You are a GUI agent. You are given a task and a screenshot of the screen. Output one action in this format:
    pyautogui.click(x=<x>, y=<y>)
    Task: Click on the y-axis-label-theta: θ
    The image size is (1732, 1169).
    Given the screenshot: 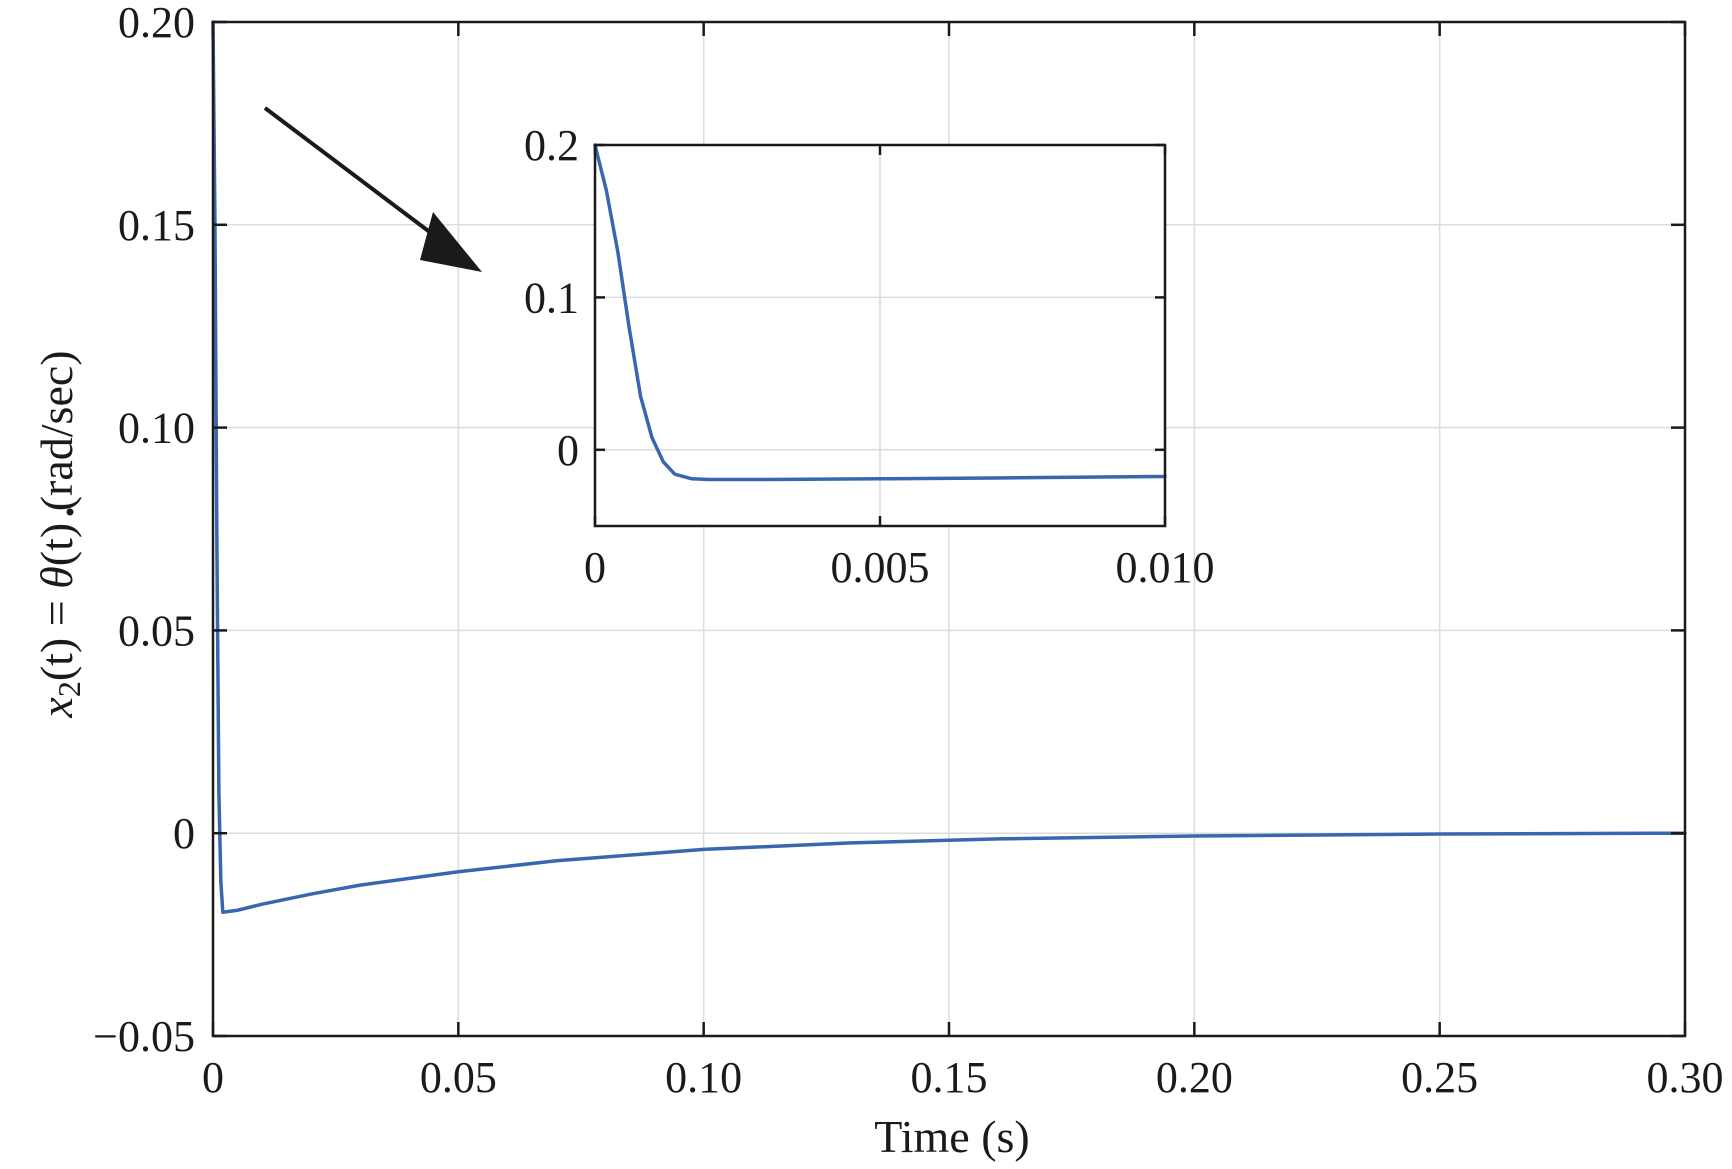 What is the action you would take?
    pyautogui.click(x=56, y=577)
    